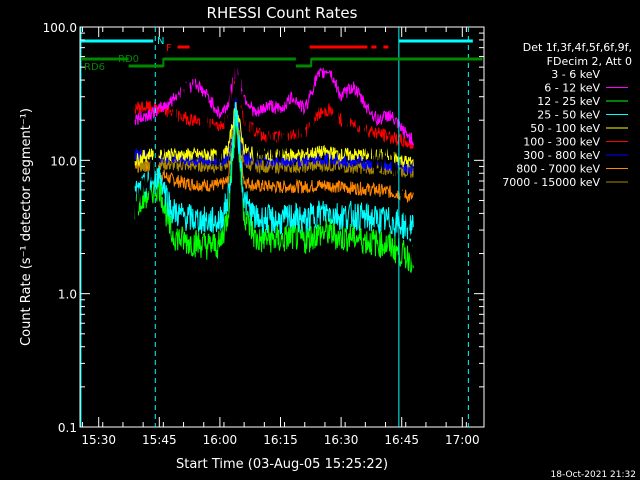  I want to click on legend-label: 12 - 25 keV, so click(568, 101).